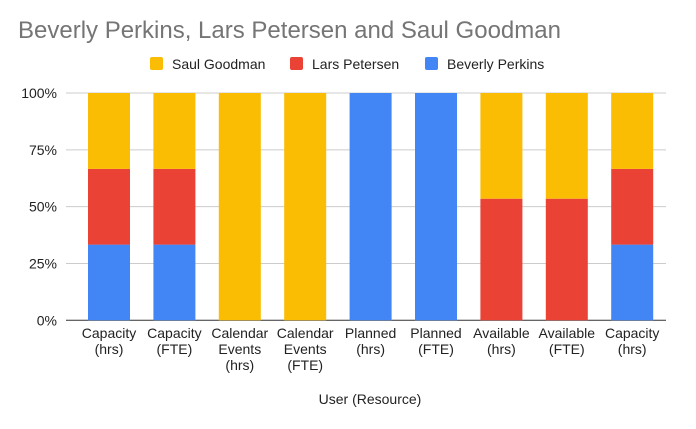 The image size is (696, 429). I want to click on legend: Saul Goodman Lars Petersen Beverly Perkins, so click(347, 64).